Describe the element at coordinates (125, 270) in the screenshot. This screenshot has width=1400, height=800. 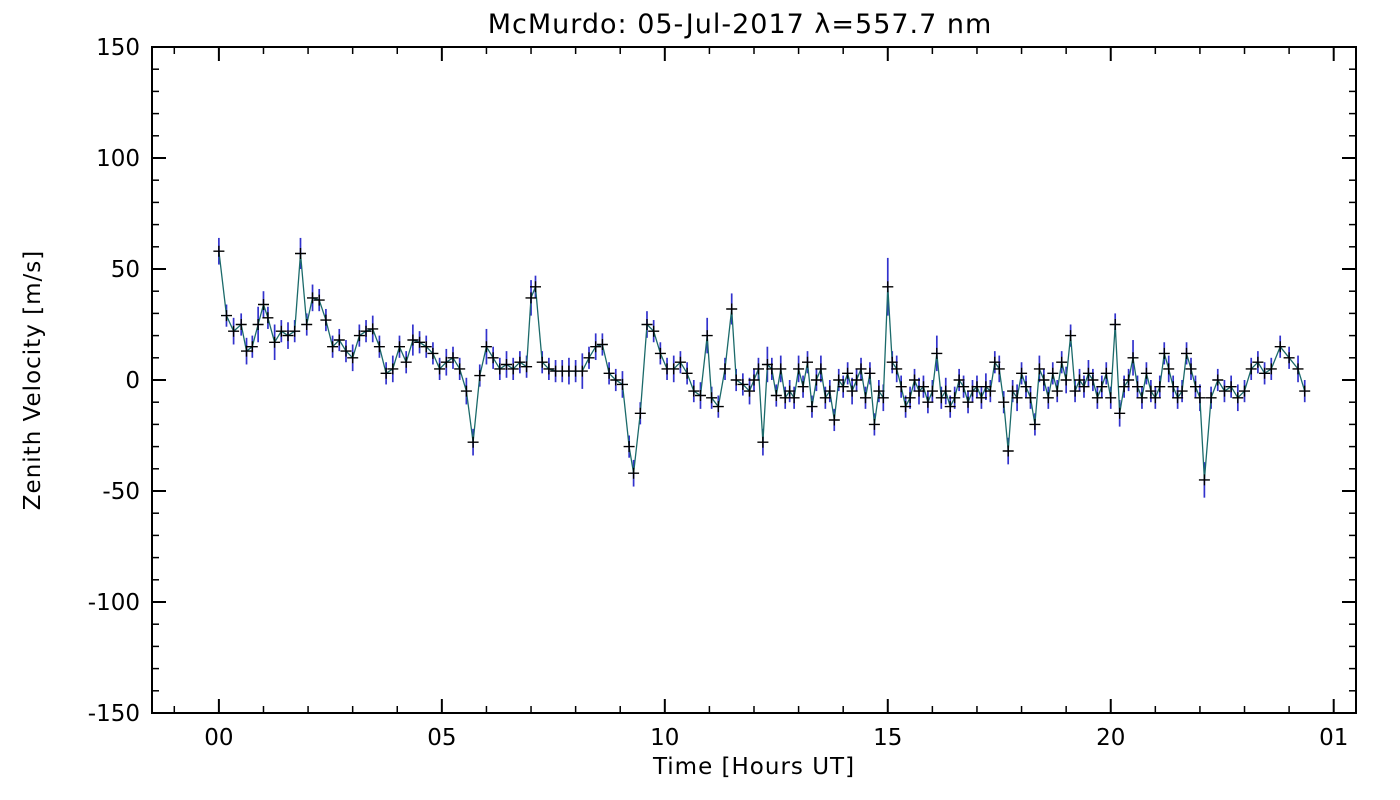
I see `y-tick-label: 50` at that location.